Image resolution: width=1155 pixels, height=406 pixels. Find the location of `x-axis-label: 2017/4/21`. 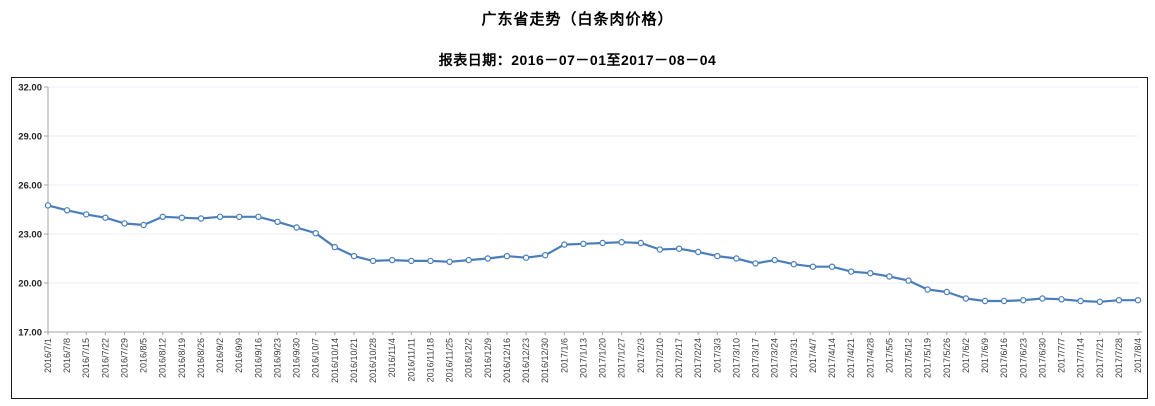

x-axis-label: 2017/4/21 is located at coordinates (851, 358).